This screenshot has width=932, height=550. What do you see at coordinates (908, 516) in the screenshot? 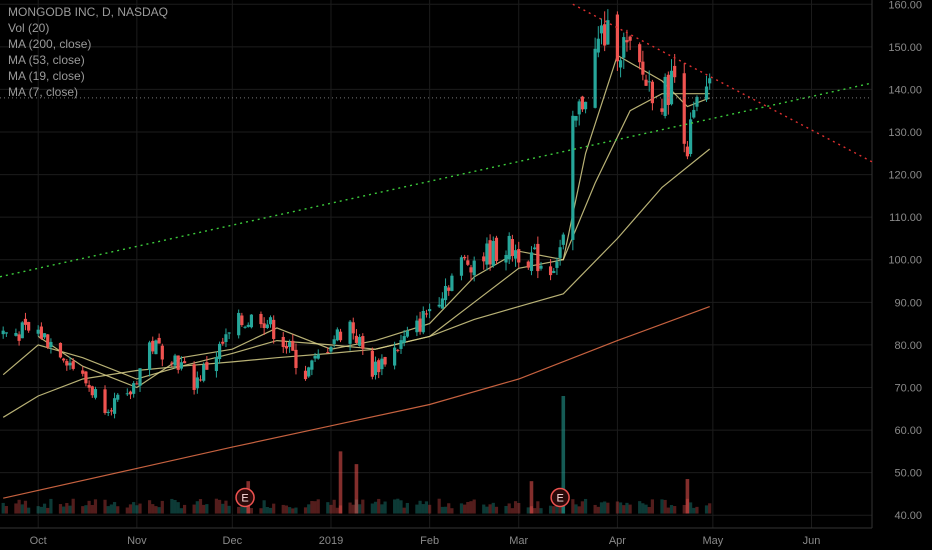
I see `y-tick-label: 40.00` at bounding box center [908, 516].